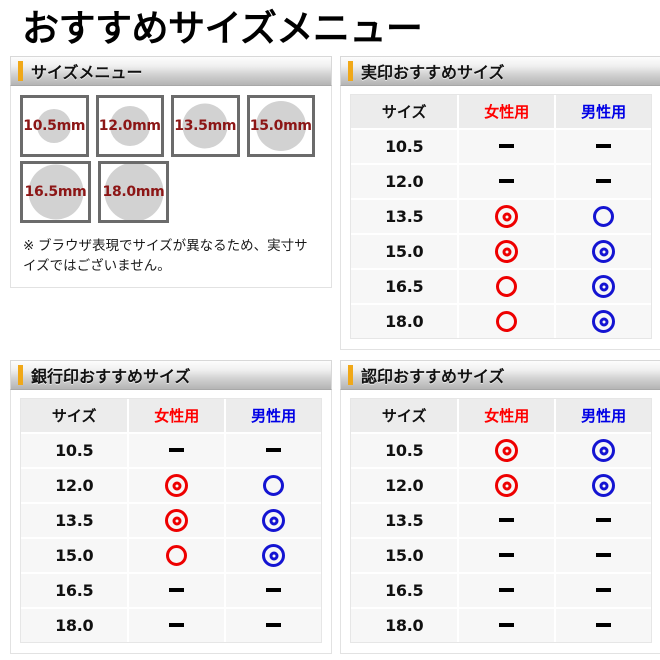 The image size is (660, 660). What do you see at coordinates (171, 158) in the screenshot?
I see `swatch-container: 10.5mm 12.0mm 13.5mm 15.0mm 16.5mm 18.0mm` at bounding box center [171, 158].